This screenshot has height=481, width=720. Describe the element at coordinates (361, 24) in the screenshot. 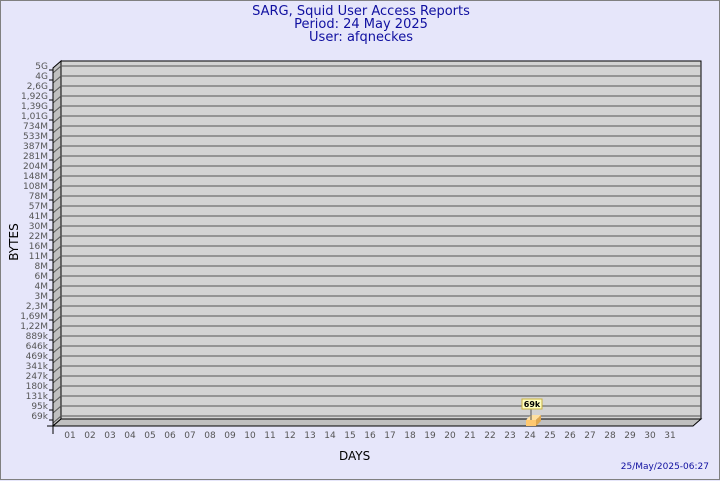

I see `chart-period: Period: 24 May 2025` at that location.